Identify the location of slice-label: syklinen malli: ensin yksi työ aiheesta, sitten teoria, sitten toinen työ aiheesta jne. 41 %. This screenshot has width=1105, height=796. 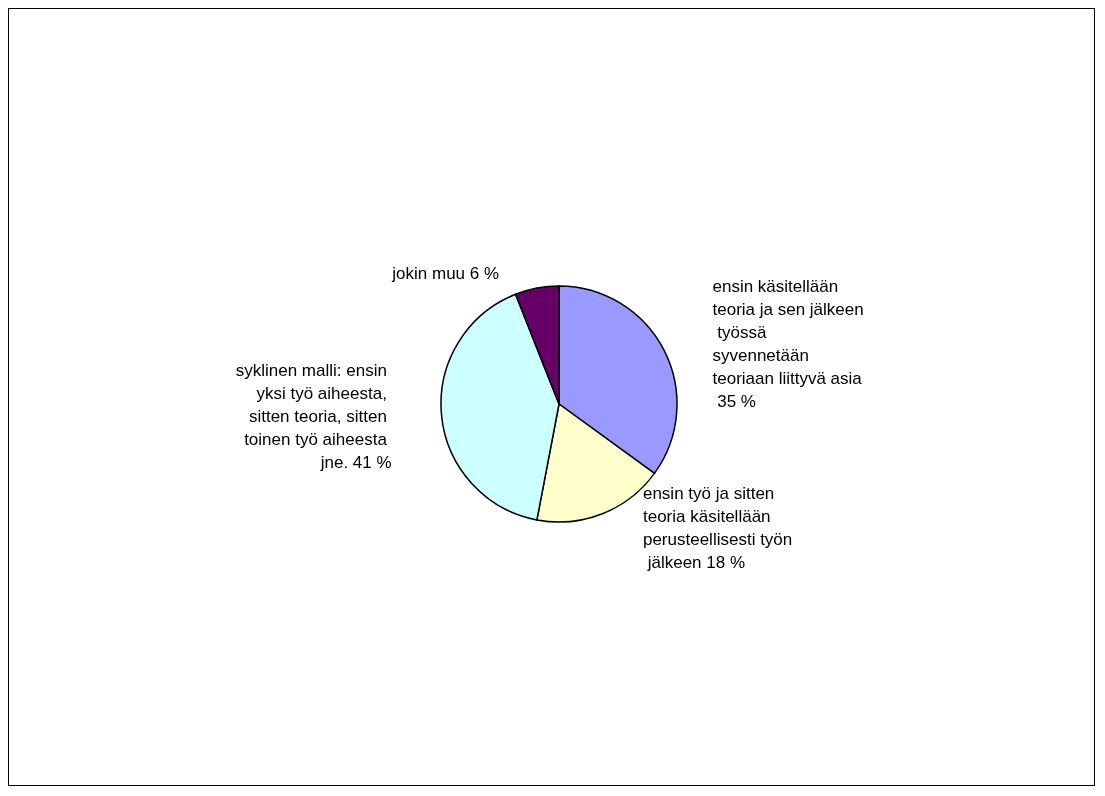
(313, 417).